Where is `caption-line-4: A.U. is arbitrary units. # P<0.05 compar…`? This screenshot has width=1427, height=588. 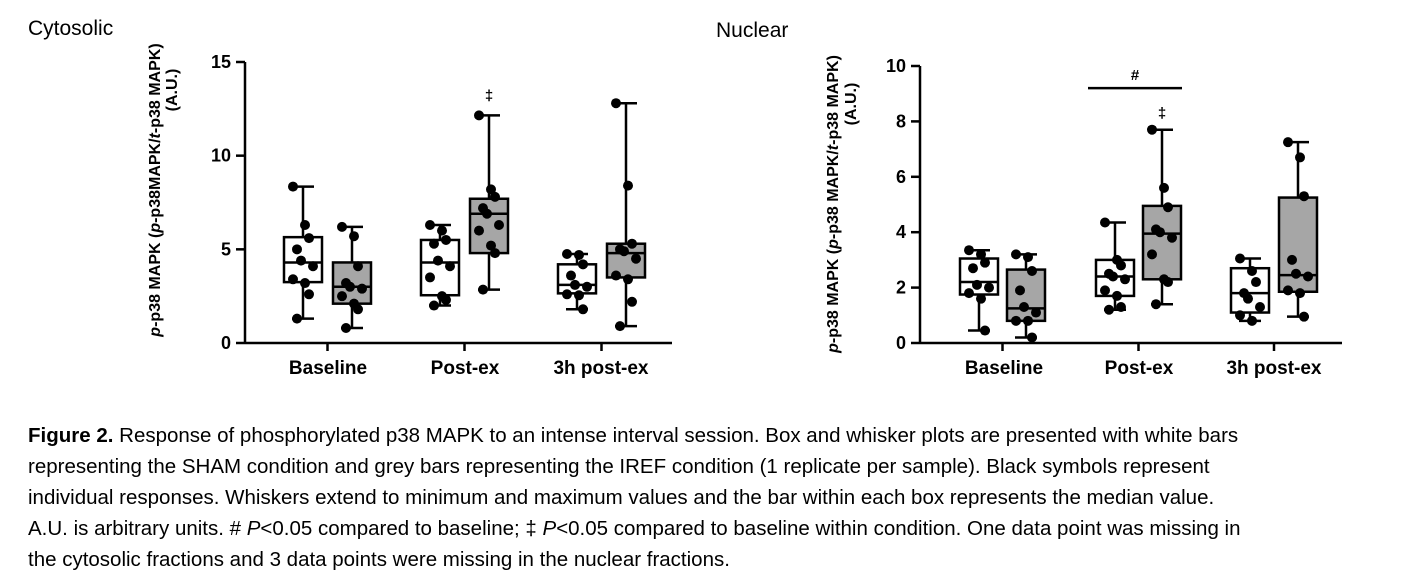 caption-line-4: A.U. is arbitrary units. # P<0.05 compar… is located at coordinates (720, 528).